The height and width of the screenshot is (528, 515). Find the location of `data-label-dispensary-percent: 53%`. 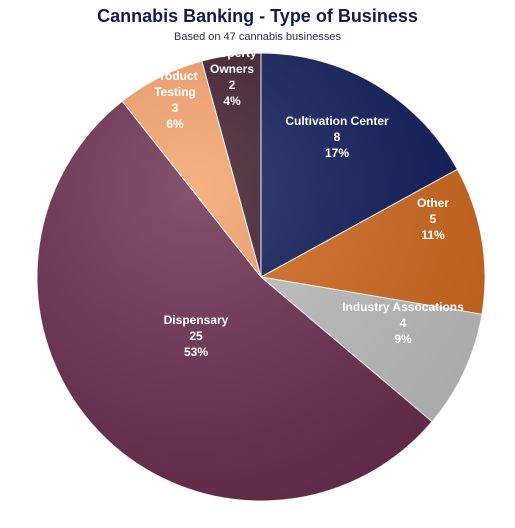

data-label-dispensary-percent: 53% is located at coordinates (196, 352).